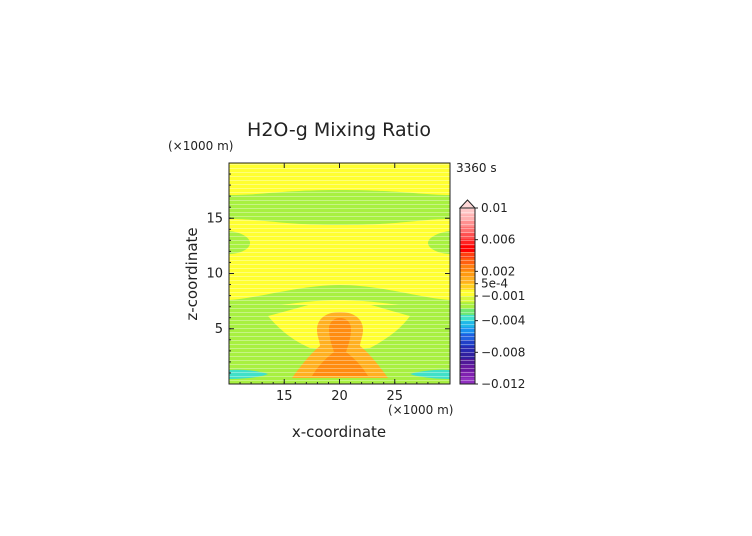  I want to click on colorbar-label: 0.006, so click(498, 240).